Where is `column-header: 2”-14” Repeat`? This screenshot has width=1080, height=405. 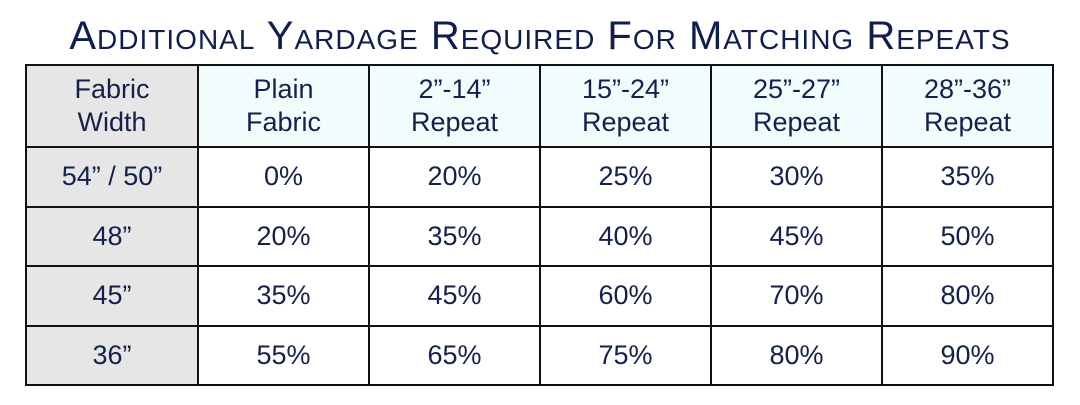 column-header: 2”-14” Repeat is located at coordinates (454, 106).